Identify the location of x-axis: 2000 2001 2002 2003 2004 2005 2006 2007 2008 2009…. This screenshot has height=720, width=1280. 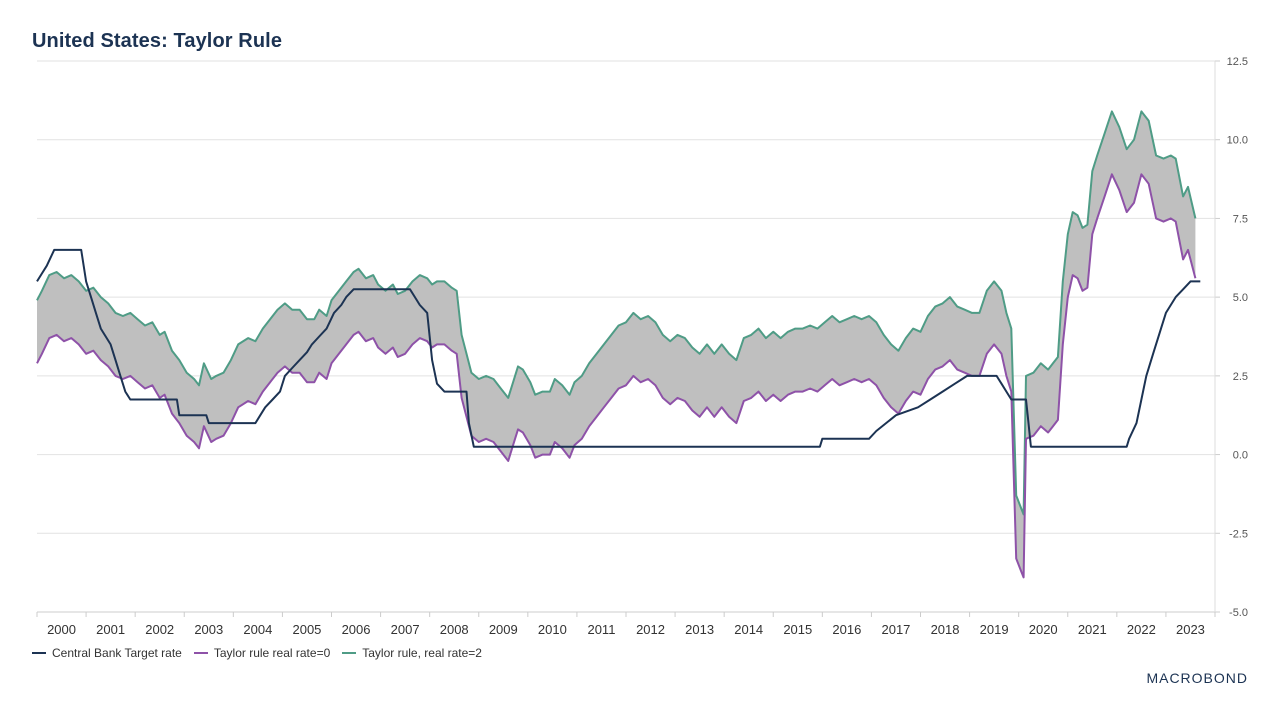
(626, 624).